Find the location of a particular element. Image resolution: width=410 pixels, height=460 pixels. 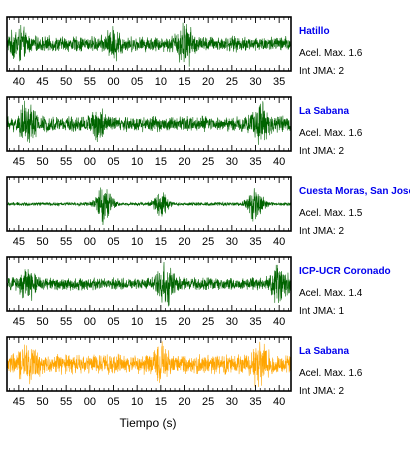

jma-intensity: Int JMA: 1 is located at coordinates (321, 311).